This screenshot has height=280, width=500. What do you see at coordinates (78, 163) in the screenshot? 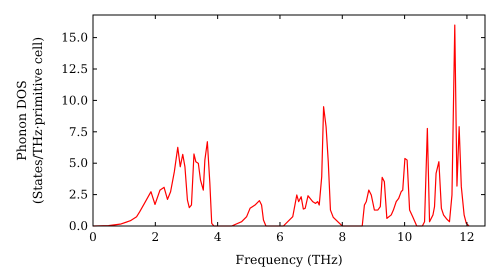
I see `y-tick-label: 5.0` at bounding box center [78, 163].